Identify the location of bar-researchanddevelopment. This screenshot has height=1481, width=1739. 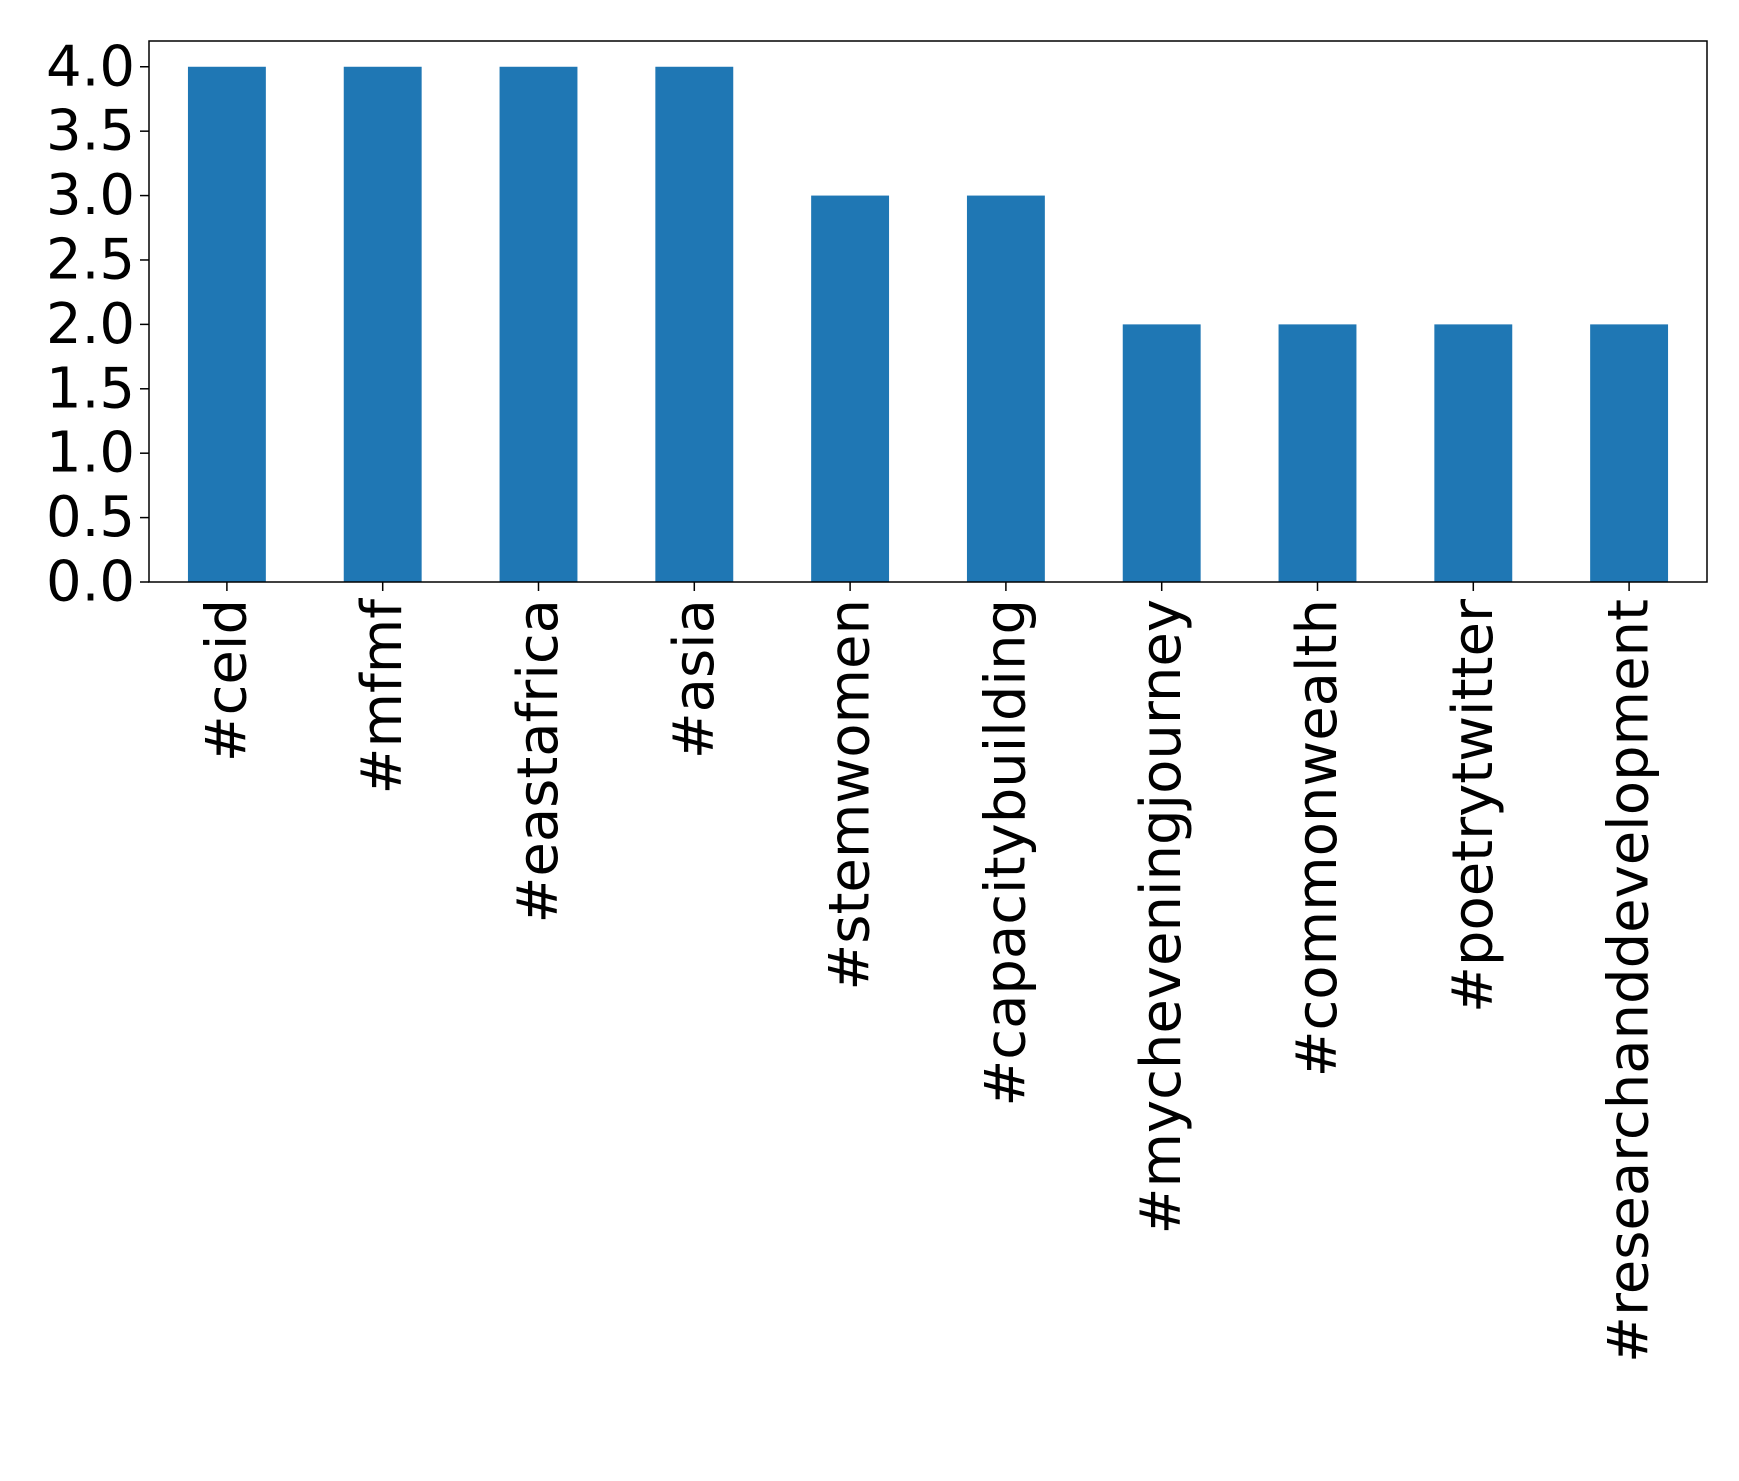
(1629, 453).